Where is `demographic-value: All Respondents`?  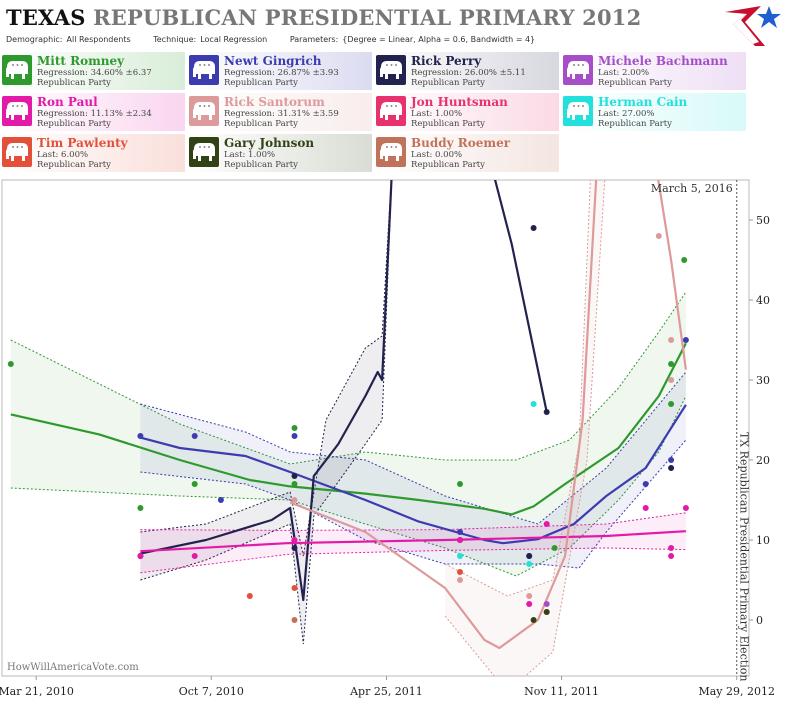 demographic-value: All Respondents is located at coordinates (98, 39).